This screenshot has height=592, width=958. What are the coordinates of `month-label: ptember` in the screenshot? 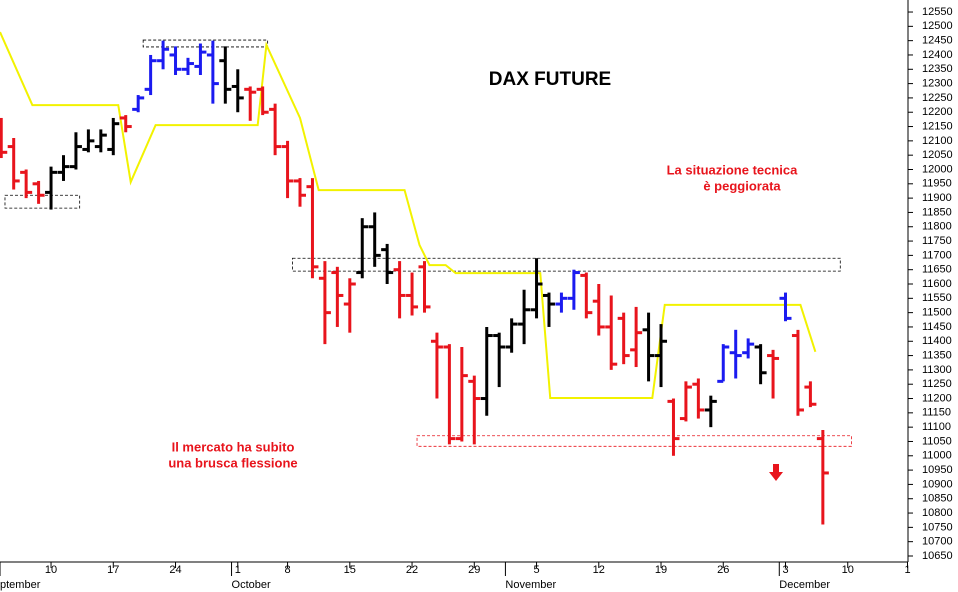 It's located at (20, 585).